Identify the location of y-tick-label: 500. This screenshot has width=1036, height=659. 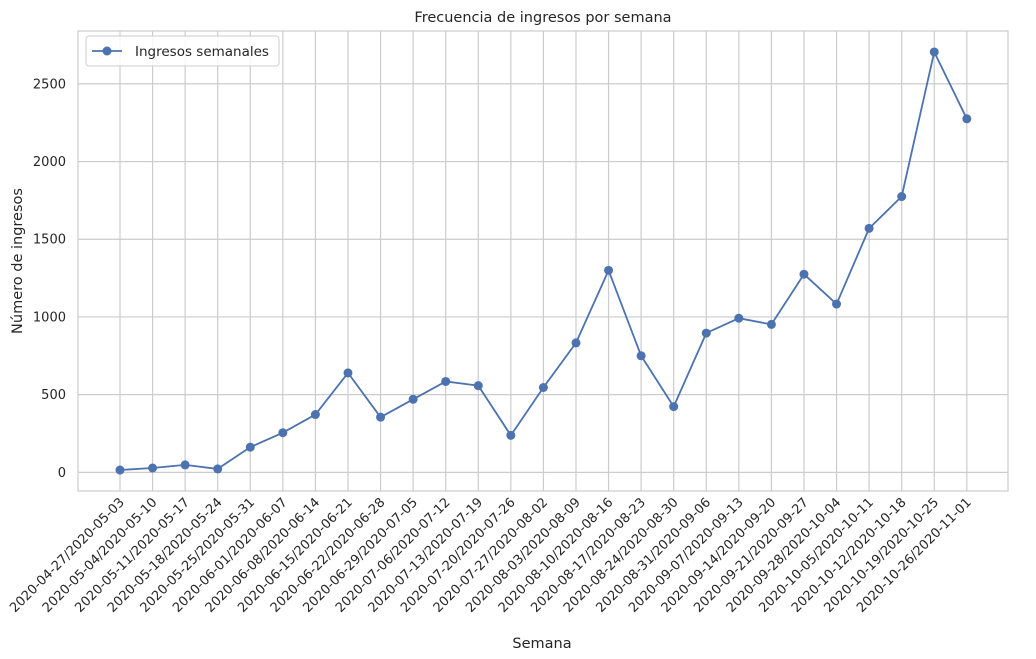
(53, 395).